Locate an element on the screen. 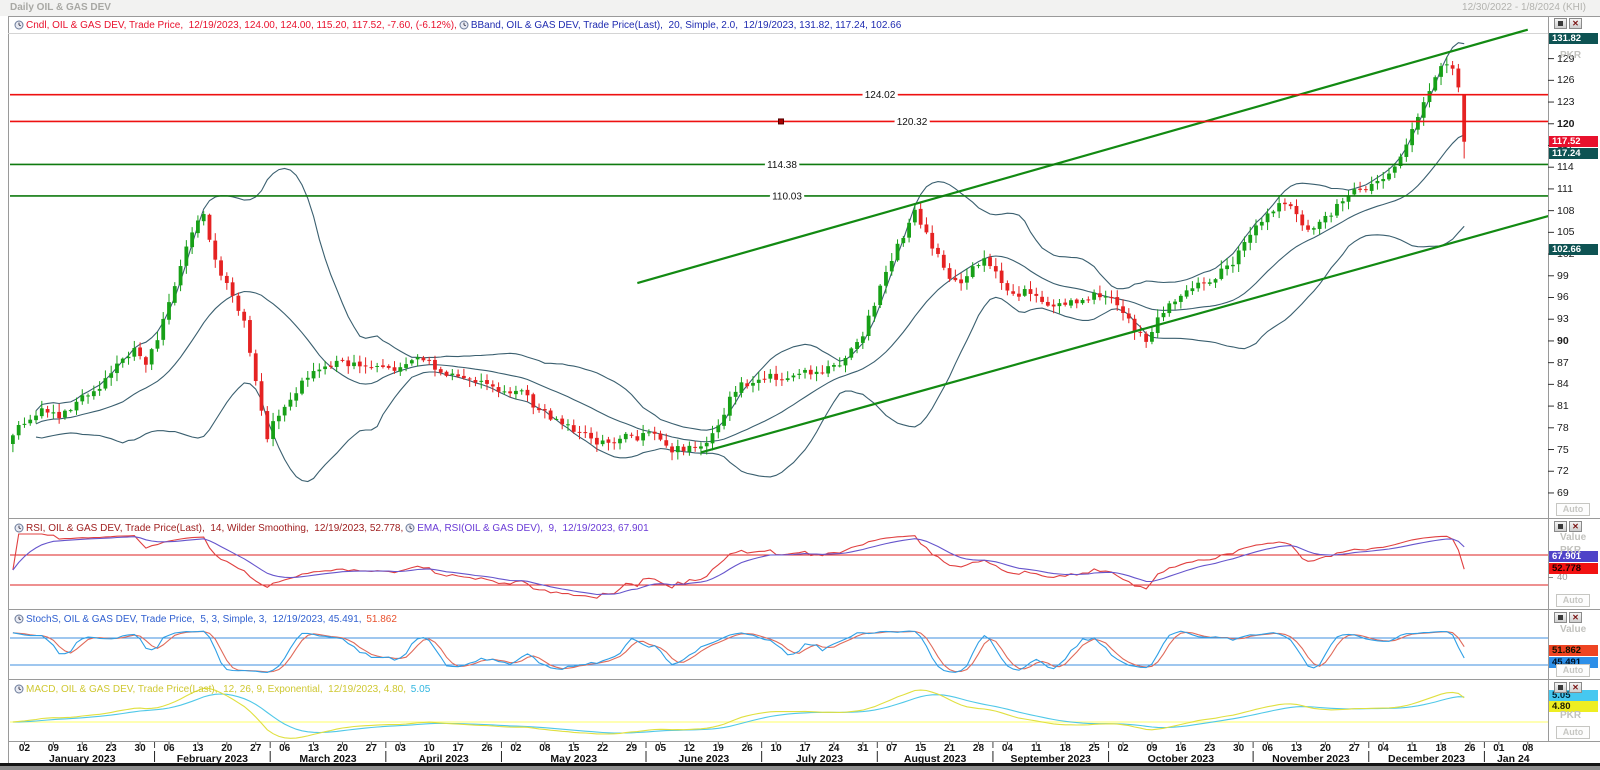 This screenshot has width=1600, height=770. x-tick-day: 03 is located at coordinates (400, 748).